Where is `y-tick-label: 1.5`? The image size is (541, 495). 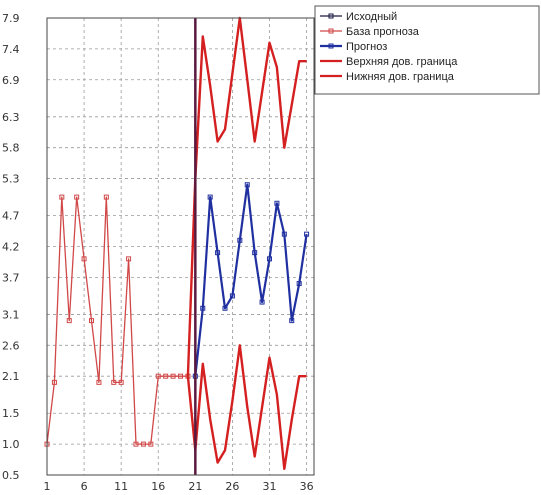
y-tick-label: 1.5 is located at coordinates (11, 413).